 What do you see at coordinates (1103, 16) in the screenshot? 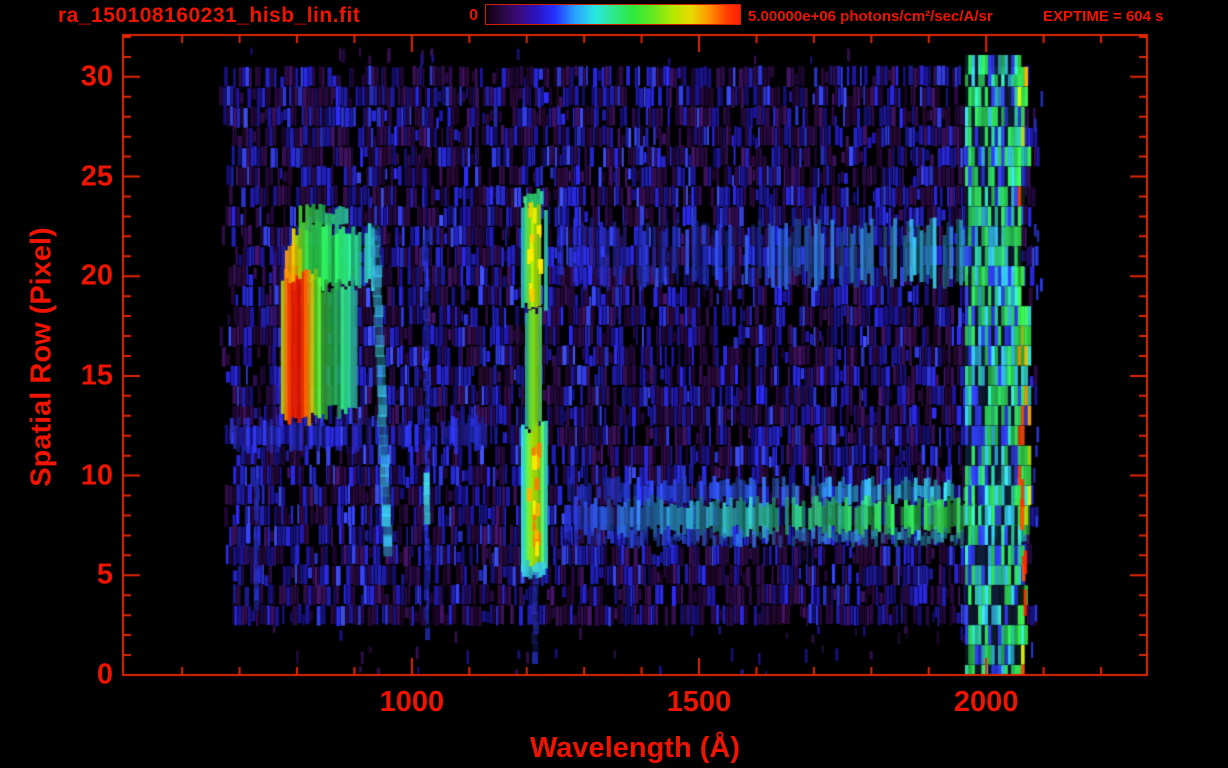
I see `exptime-label: EXPTIME = 604 s` at bounding box center [1103, 16].